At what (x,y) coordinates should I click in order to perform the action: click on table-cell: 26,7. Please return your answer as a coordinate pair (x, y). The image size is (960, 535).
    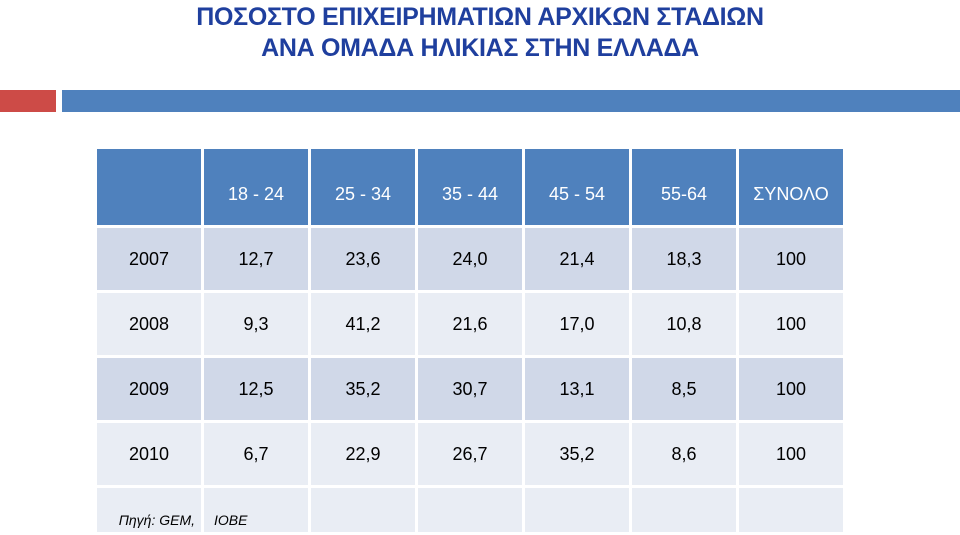
    Looking at the image, I should click on (470, 454).